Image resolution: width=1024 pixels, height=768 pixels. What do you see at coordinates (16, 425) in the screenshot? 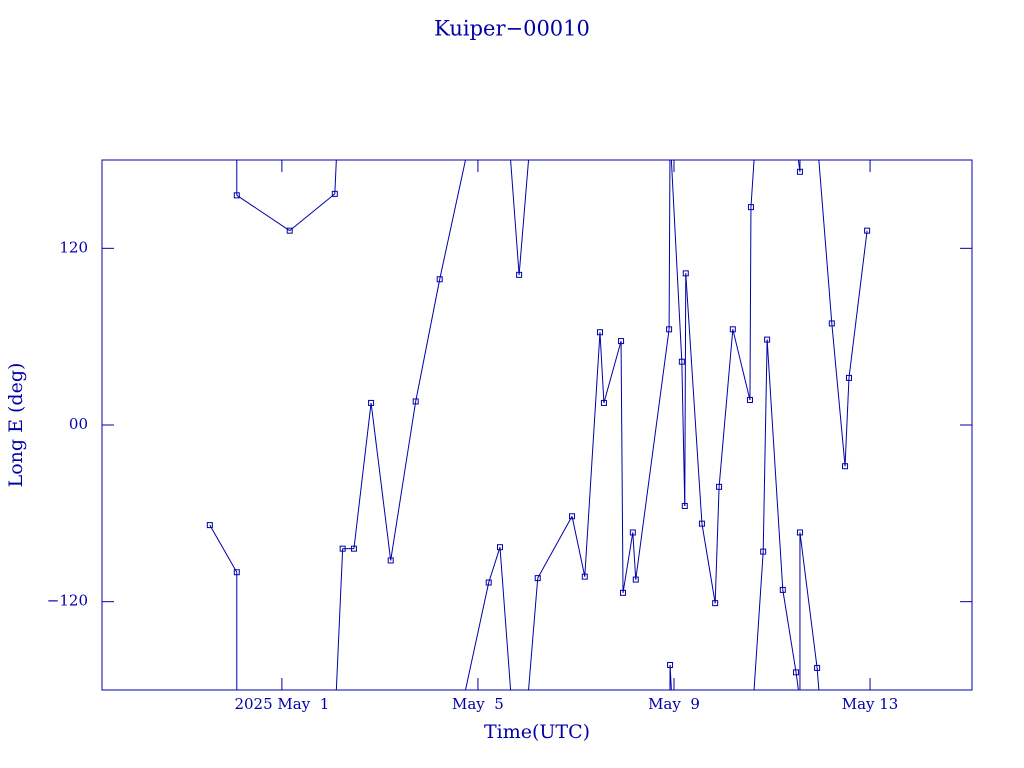
I see `y-axis-label: Long E (deg)` at bounding box center [16, 425].